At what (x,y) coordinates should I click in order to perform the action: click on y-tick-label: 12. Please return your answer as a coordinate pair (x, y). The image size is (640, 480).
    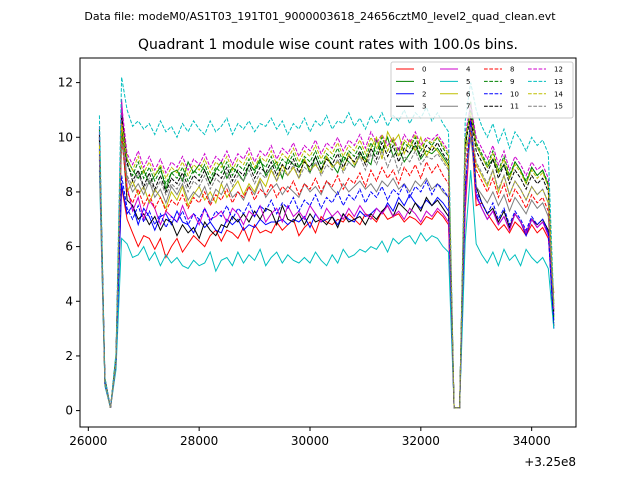
    Looking at the image, I should click on (65, 83).